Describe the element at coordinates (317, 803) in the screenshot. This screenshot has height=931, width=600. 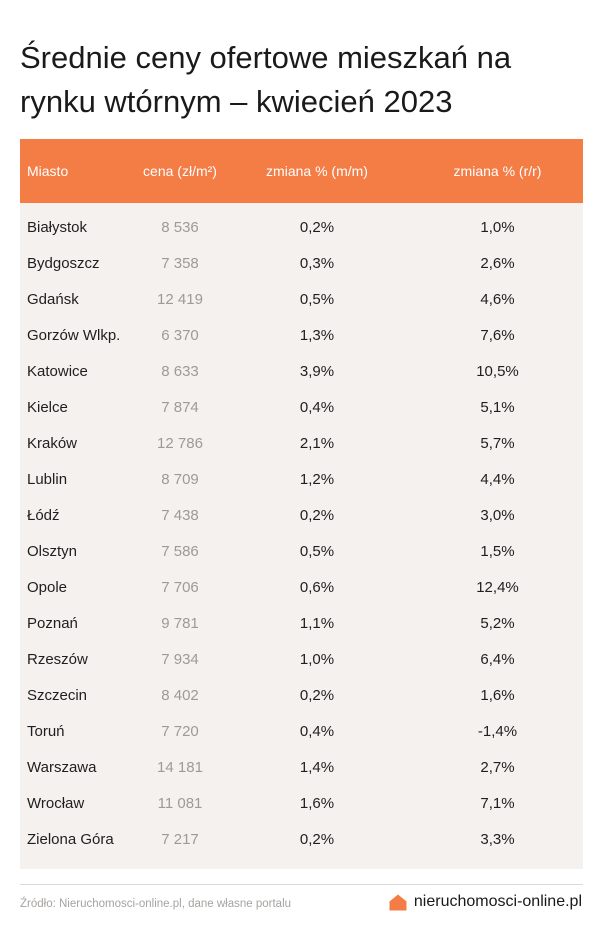
I see `change-mm-cell: 1,6%` at that location.